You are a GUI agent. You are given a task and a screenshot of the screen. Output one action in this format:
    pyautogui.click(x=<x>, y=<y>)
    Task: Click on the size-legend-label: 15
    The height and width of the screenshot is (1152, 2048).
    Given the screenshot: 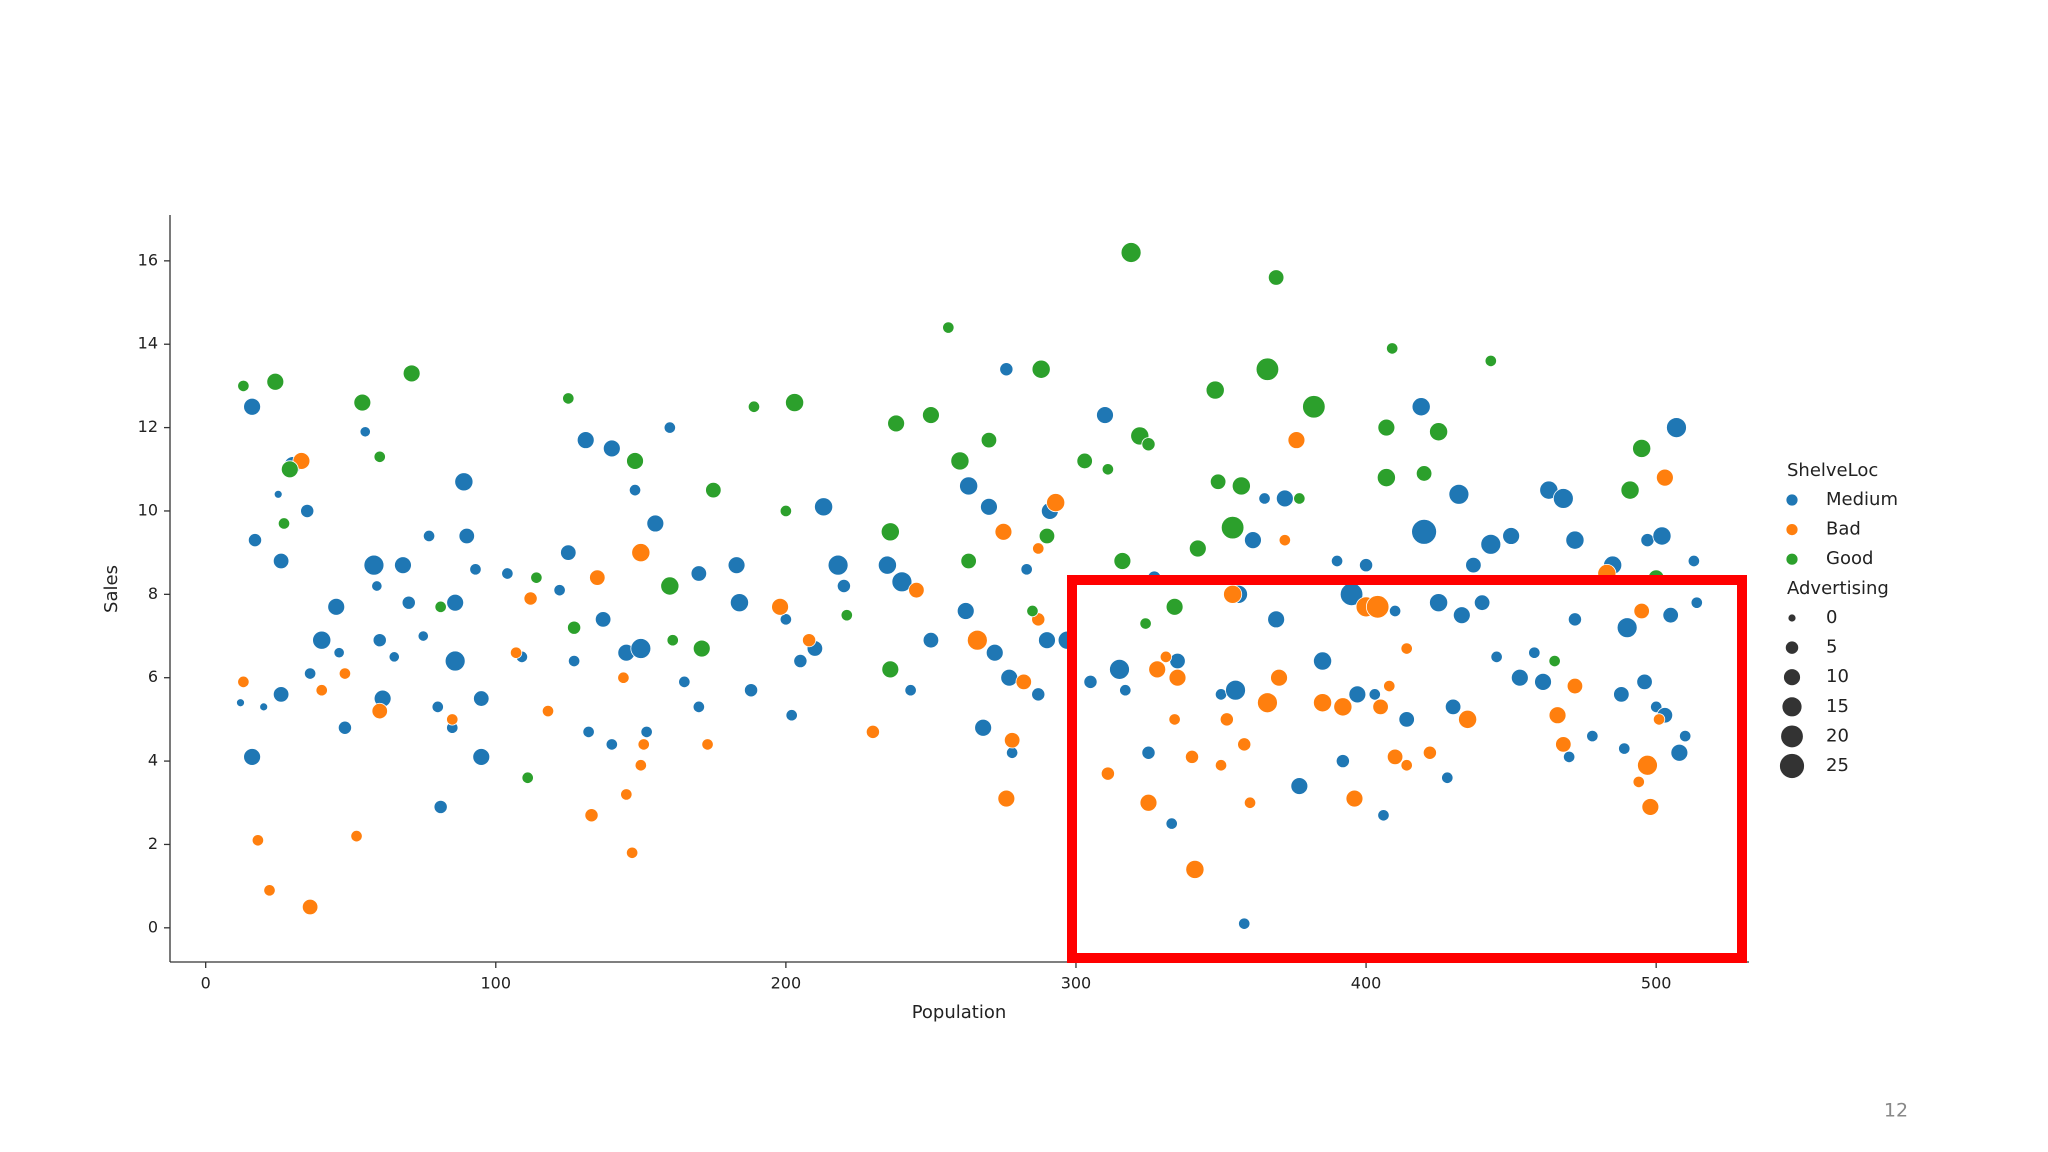 What is the action you would take?
    pyautogui.click(x=1837, y=706)
    